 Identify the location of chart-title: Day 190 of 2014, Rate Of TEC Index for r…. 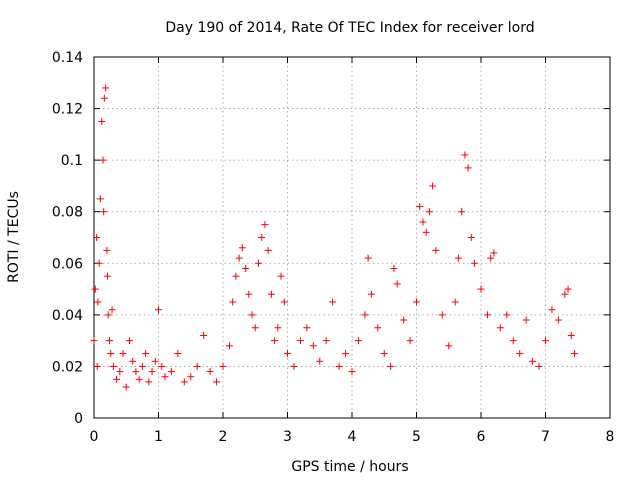
(349, 28).